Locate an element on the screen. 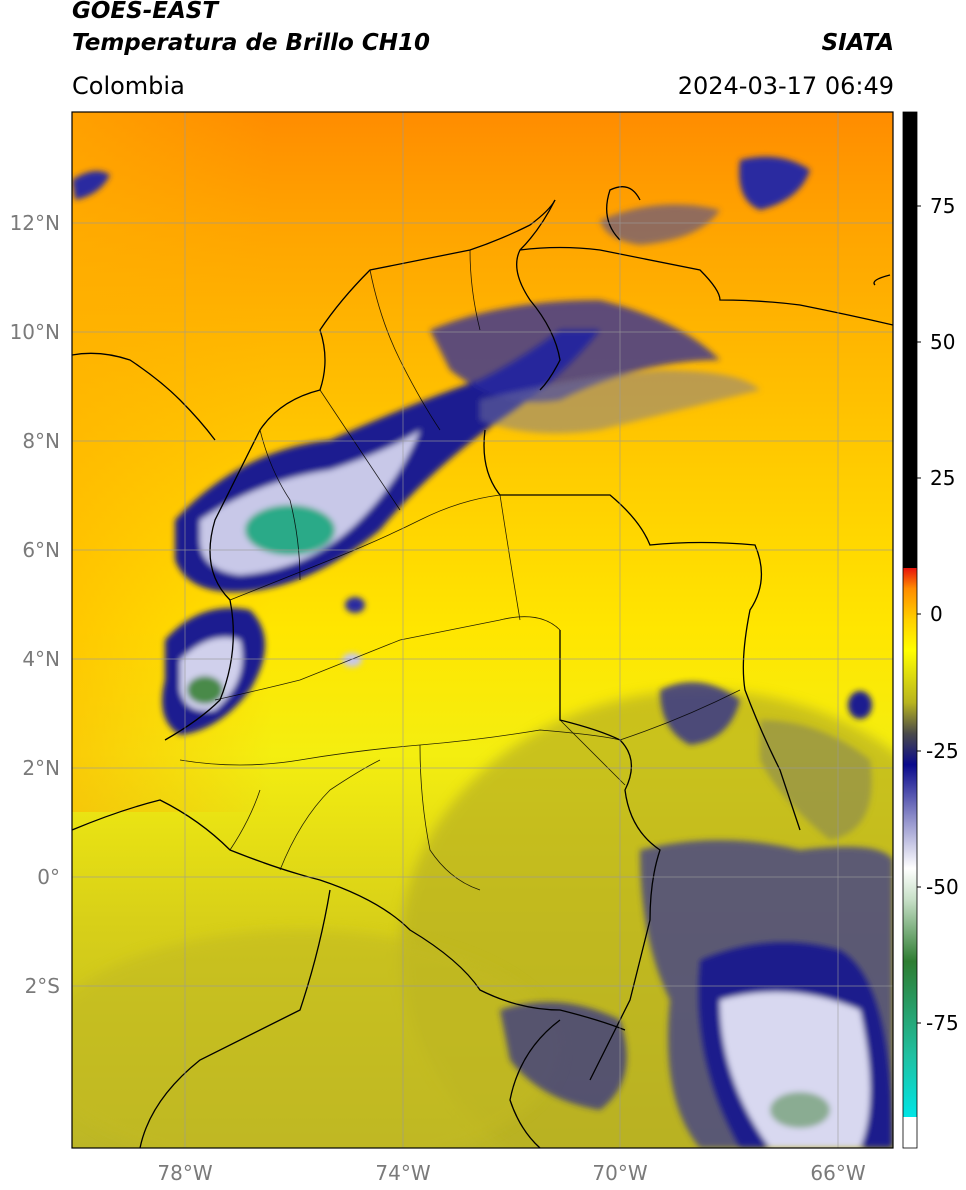 The width and height of the screenshot is (966, 1190). colorbar-tick-label: -50 is located at coordinates (942, 887).